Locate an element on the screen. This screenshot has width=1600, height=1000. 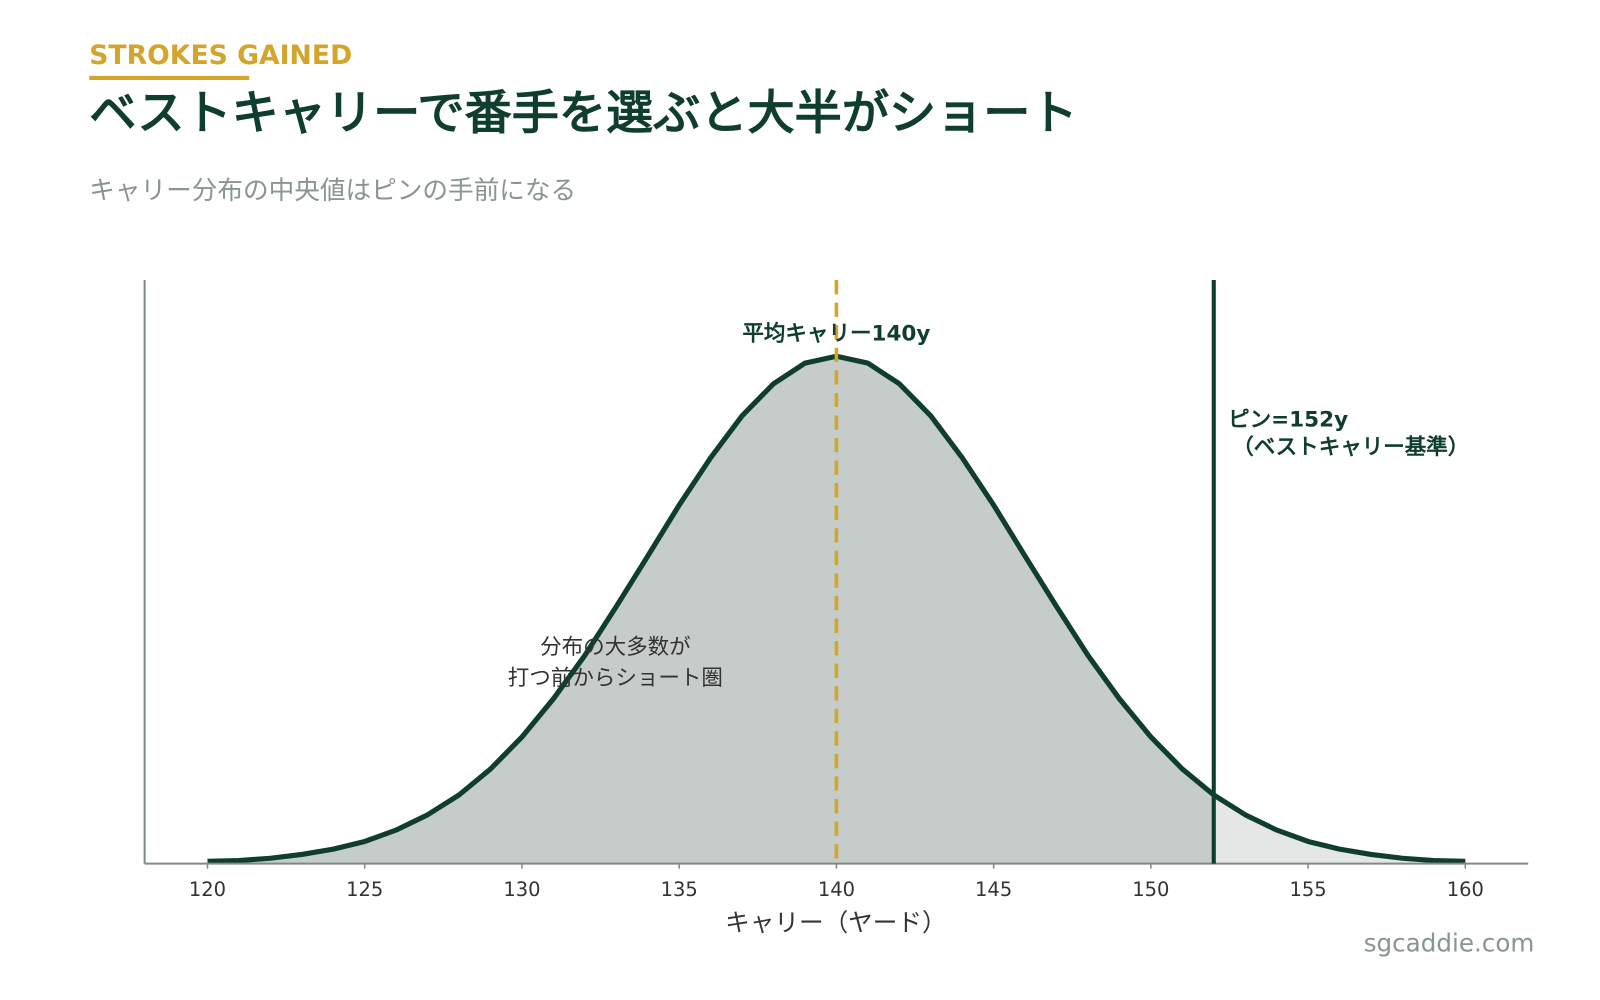
chart-title: ベストキャリーで番手を選ぶと大半がショート is located at coordinates (583, 113).